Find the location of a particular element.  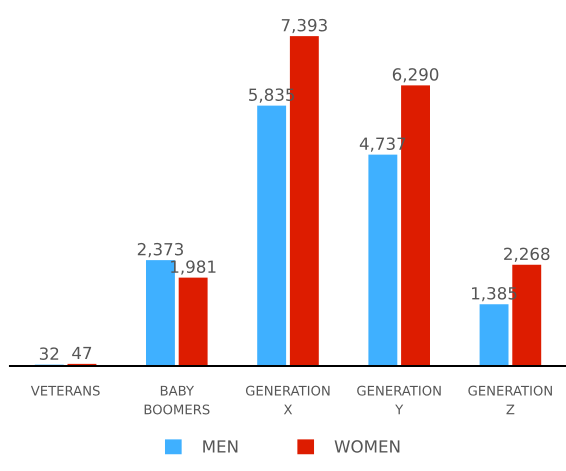

data-label: 2,373 is located at coordinates (160, 250).